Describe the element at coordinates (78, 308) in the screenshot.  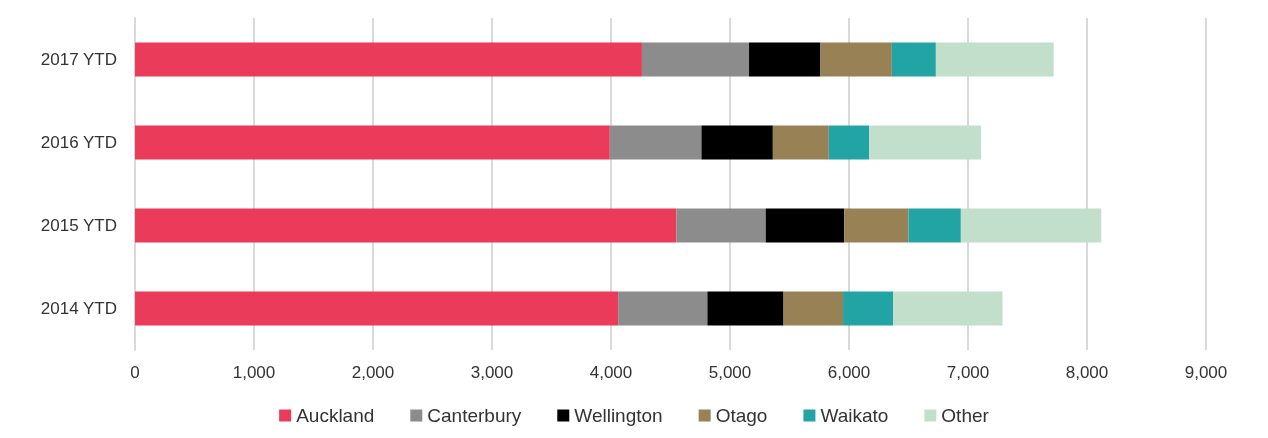
I see `y-tick-label: 2014 YTD` at that location.